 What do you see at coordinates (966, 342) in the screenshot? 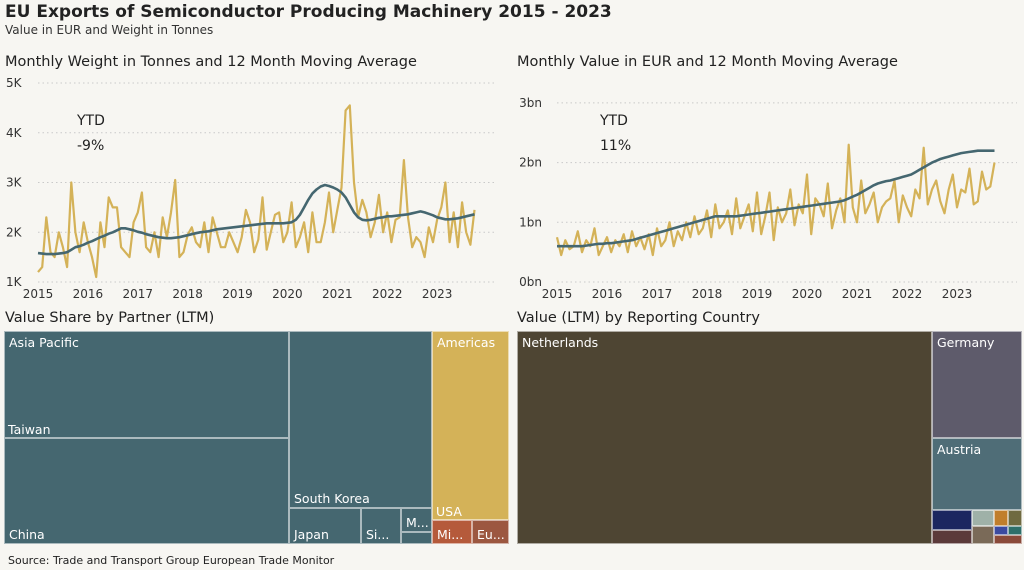
I see `treemap-label-germany: Germany` at bounding box center [966, 342].